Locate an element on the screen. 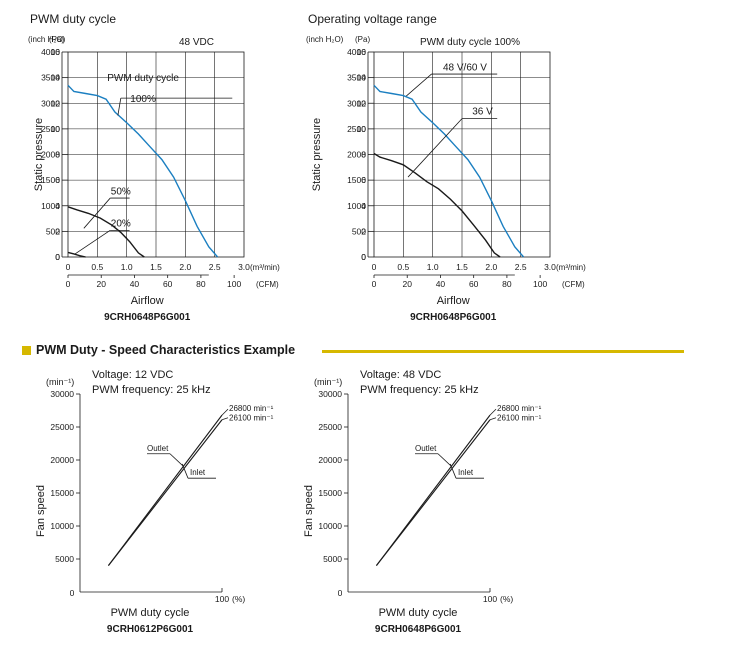  leader-48v is located at coordinates (419, 85).